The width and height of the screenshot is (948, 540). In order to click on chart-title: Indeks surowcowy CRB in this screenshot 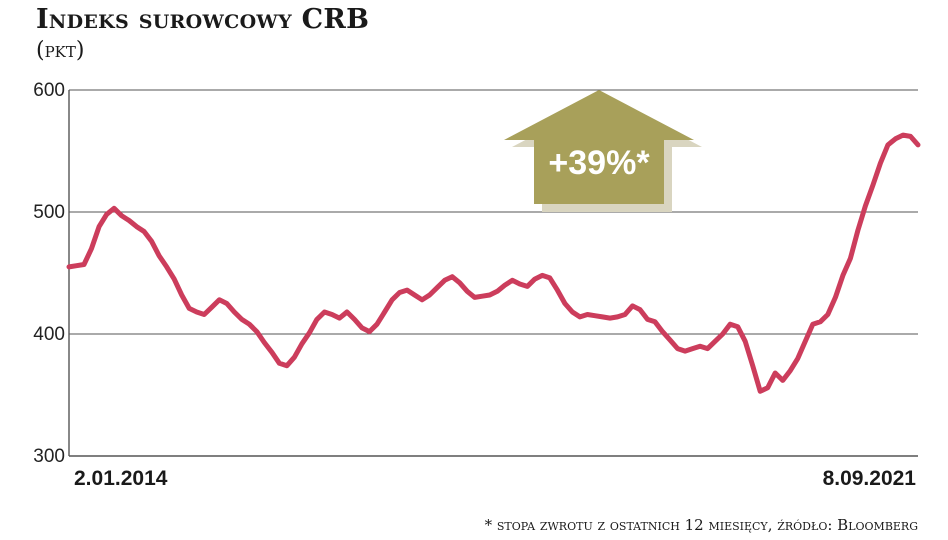, I will do `click(203, 19)`.